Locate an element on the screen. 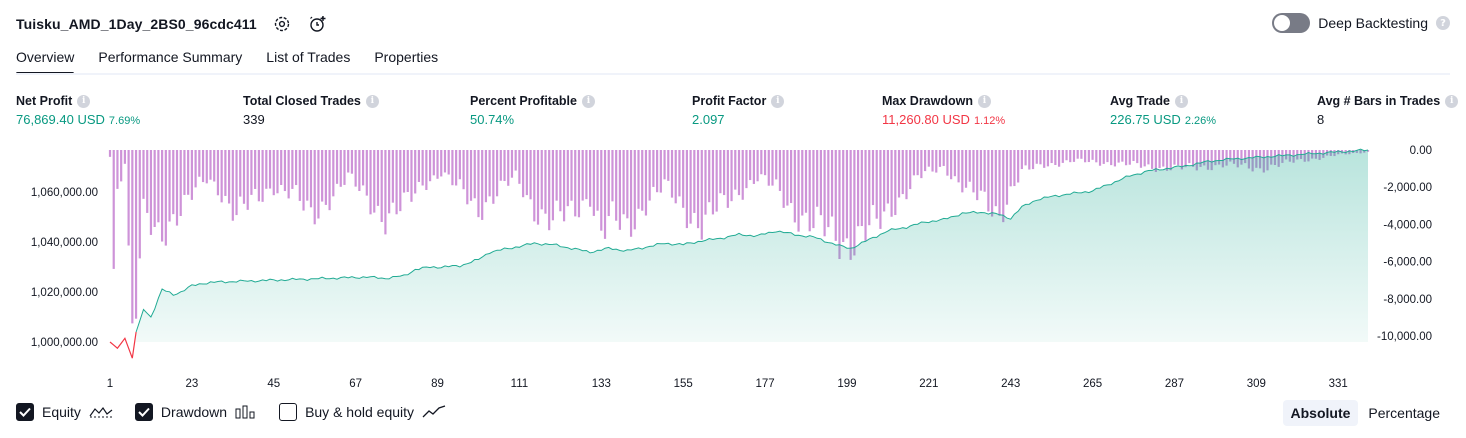 Image resolution: width=1466 pixels, height=438 pixels. right-axis-tick-label: -6,000.00 is located at coordinates (1407, 263).